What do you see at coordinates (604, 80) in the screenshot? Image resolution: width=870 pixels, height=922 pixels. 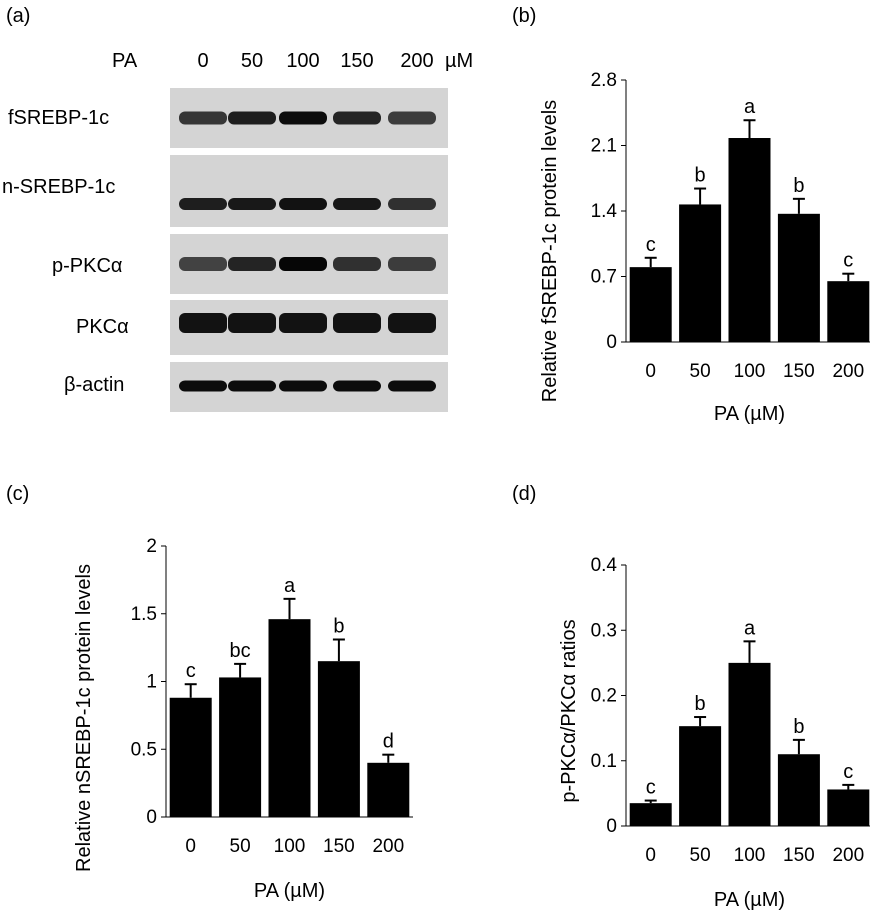 I see `y-tick-label: 2.8` at bounding box center [604, 80].